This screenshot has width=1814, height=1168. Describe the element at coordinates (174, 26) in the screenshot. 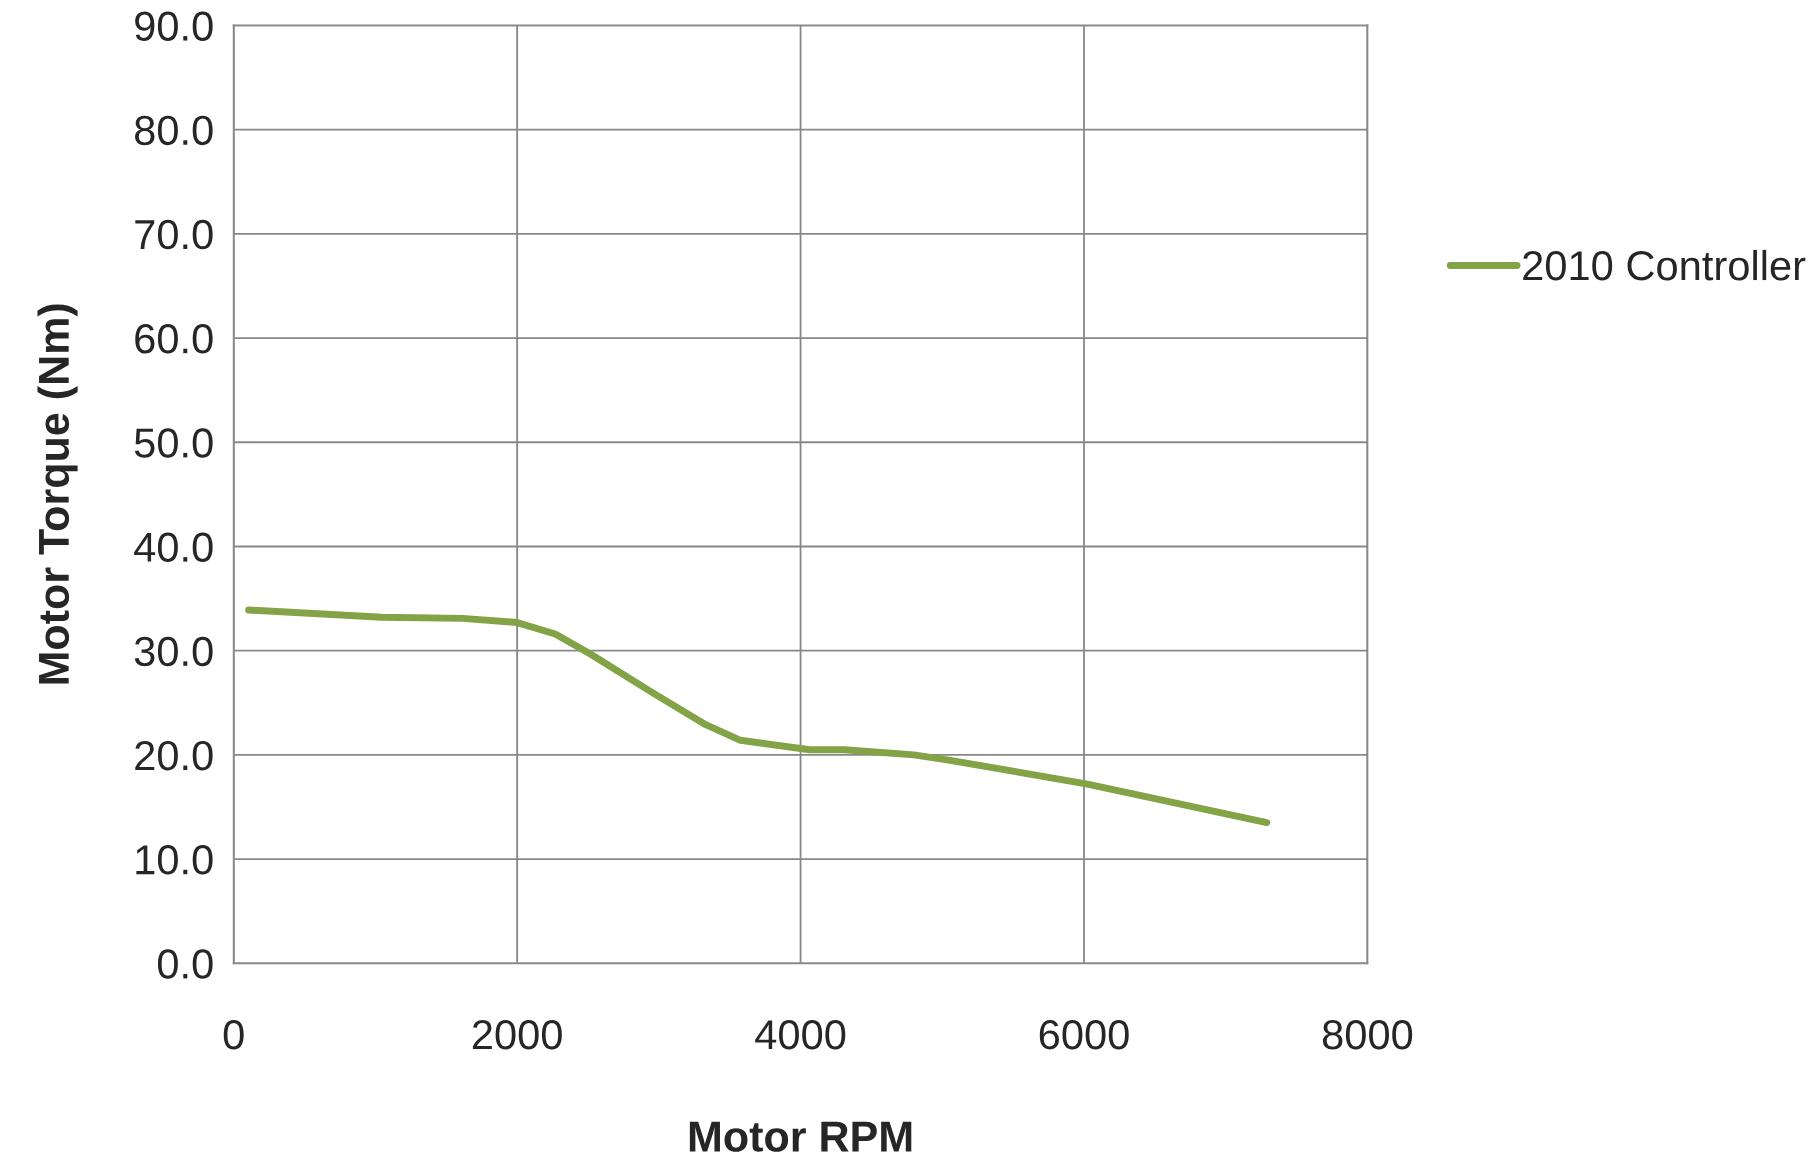

I see `y-tick-label: 90.0` at that location.